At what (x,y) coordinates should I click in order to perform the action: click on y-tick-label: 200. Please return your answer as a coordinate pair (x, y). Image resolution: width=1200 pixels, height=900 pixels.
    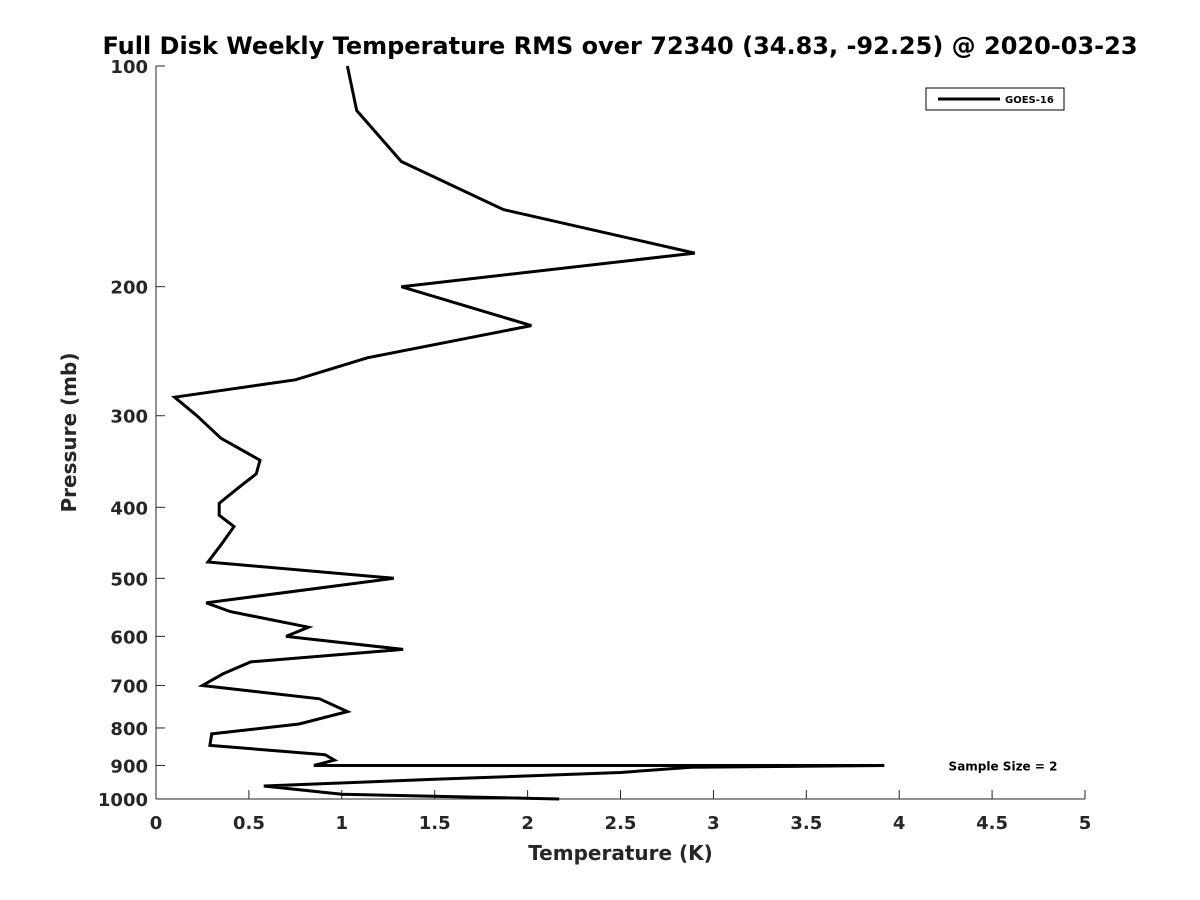
    Looking at the image, I should click on (129, 288).